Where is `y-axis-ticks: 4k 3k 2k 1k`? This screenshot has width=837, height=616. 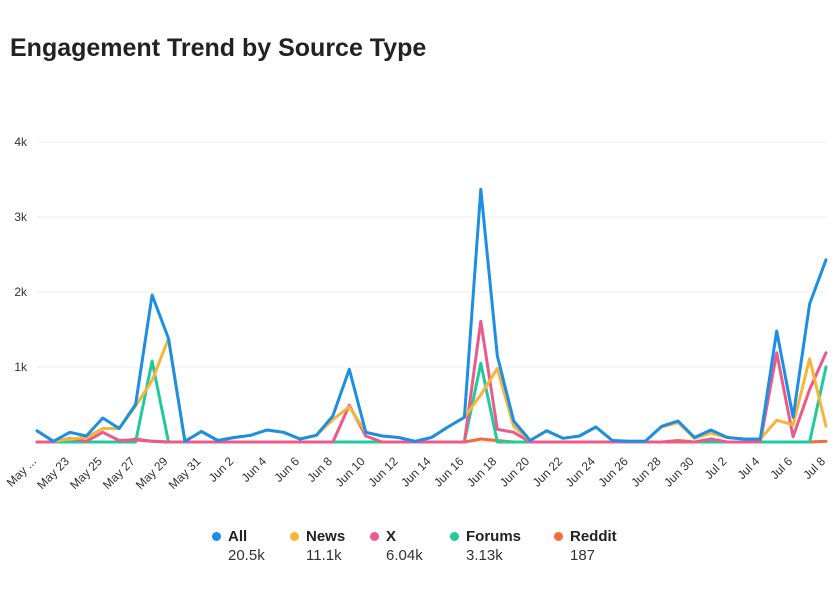 y-axis-ticks: 4k 3k 2k 1k is located at coordinates (21, 254).